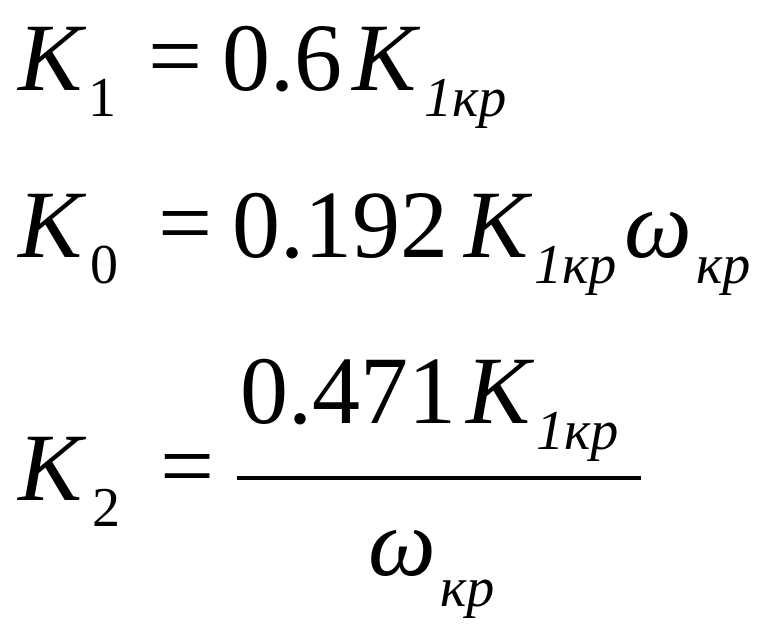 The image size is (782, 639). What do you see at coordinates (50, 224) in the screenshot?
I see `k0-symbol: K` at bounding box center [50, 224].